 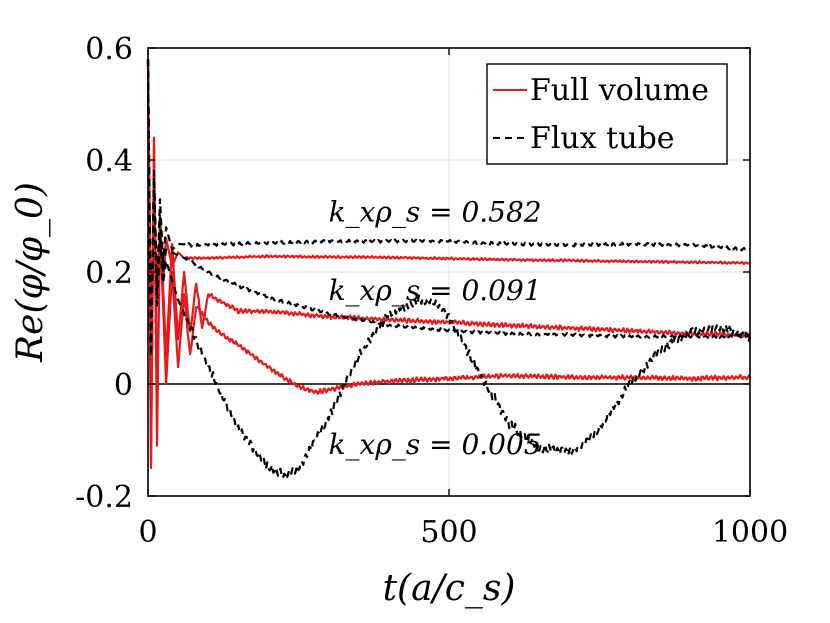 I want to click on x-tick-label: 0, so click(x=147, y=532).